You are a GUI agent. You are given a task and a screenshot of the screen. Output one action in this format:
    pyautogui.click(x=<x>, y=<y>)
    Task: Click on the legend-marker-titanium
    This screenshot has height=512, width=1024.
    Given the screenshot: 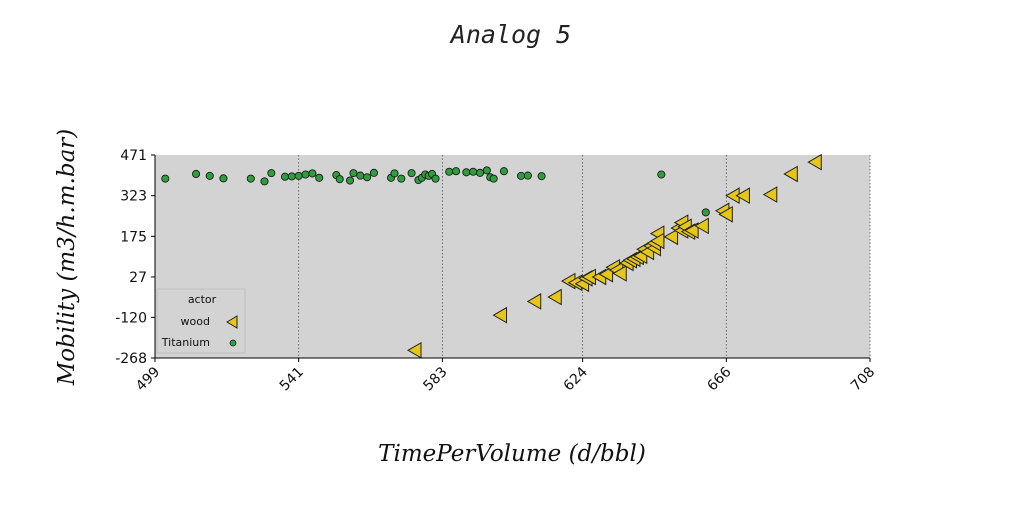 What is the action you would take?
    pyautogui.click(x=233, y=343)
    